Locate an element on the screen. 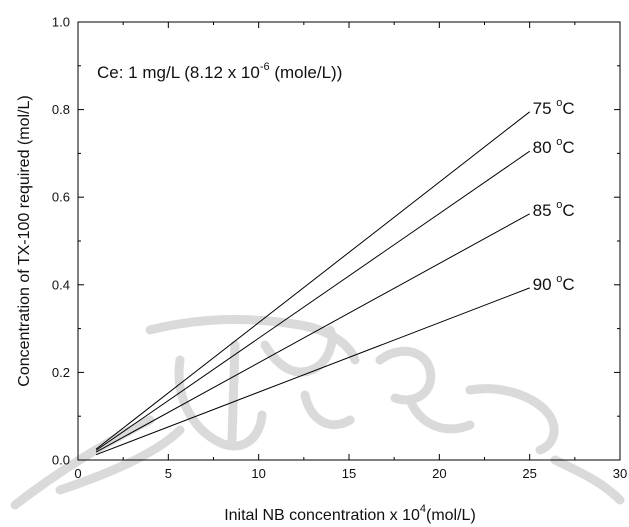 The width and height of the screenshot is (629, 527). y-tick-label: 0.6 is located at coordinates (61, 197).